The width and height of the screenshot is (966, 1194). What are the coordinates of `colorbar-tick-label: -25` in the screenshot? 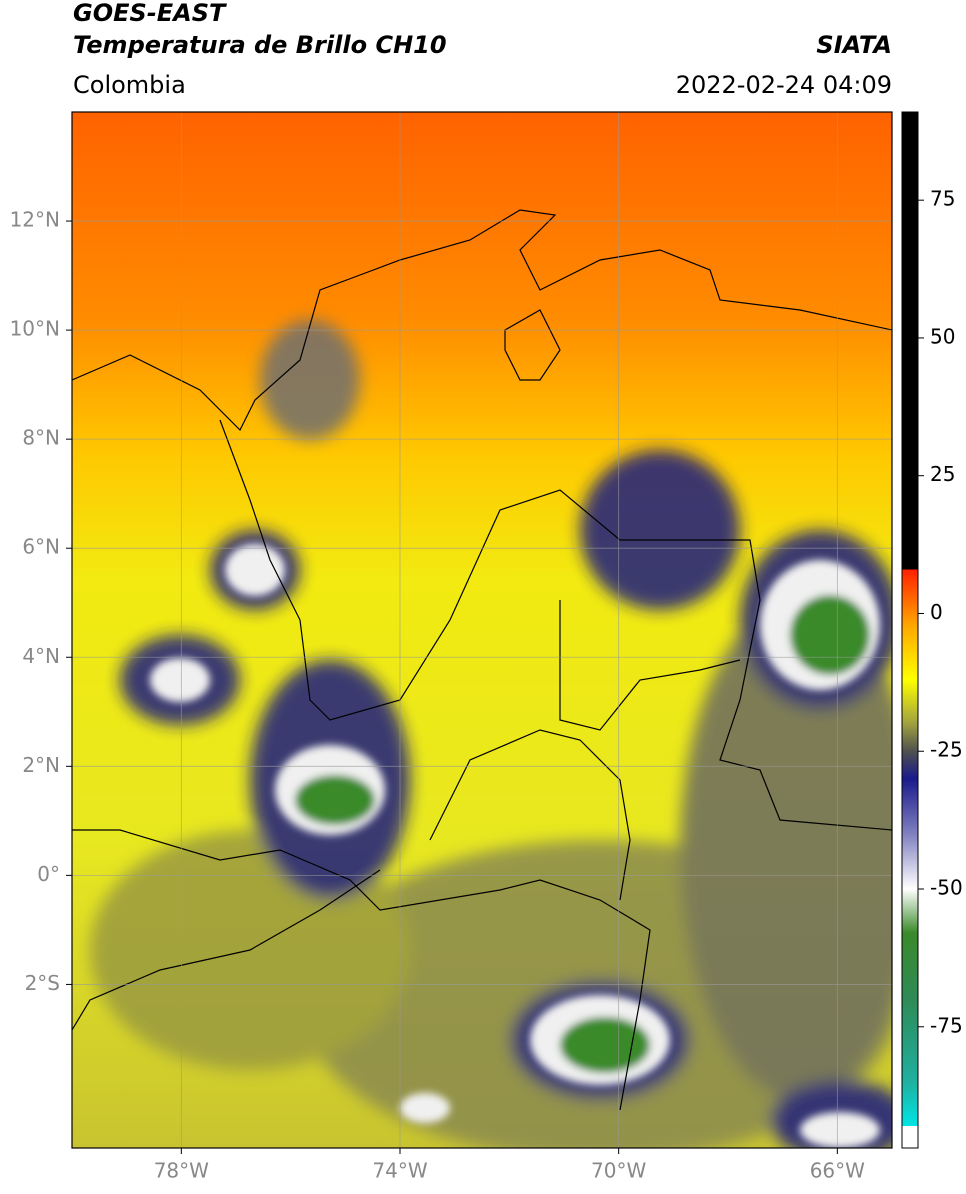 It's located at (946, 750).